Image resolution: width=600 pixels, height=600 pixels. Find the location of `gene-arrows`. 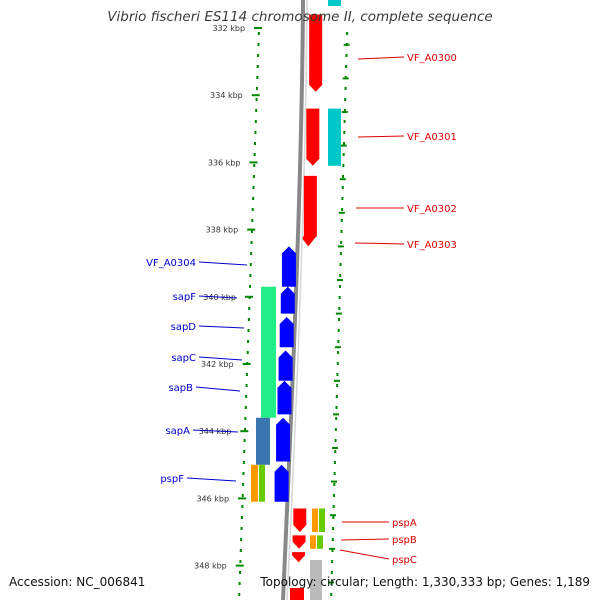

gene-arrows is located at coordinates (298, 307).